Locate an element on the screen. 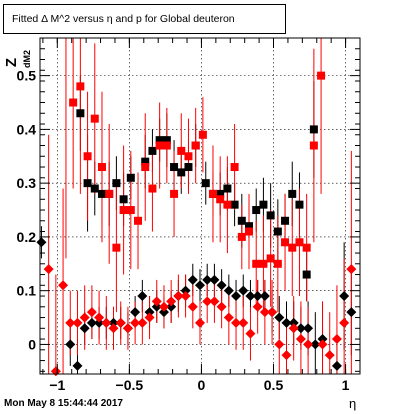 The image size is (400, 414). timestamp-footer: Mon May 8 15:44:44 2017 is located at coordinates (63, 403).